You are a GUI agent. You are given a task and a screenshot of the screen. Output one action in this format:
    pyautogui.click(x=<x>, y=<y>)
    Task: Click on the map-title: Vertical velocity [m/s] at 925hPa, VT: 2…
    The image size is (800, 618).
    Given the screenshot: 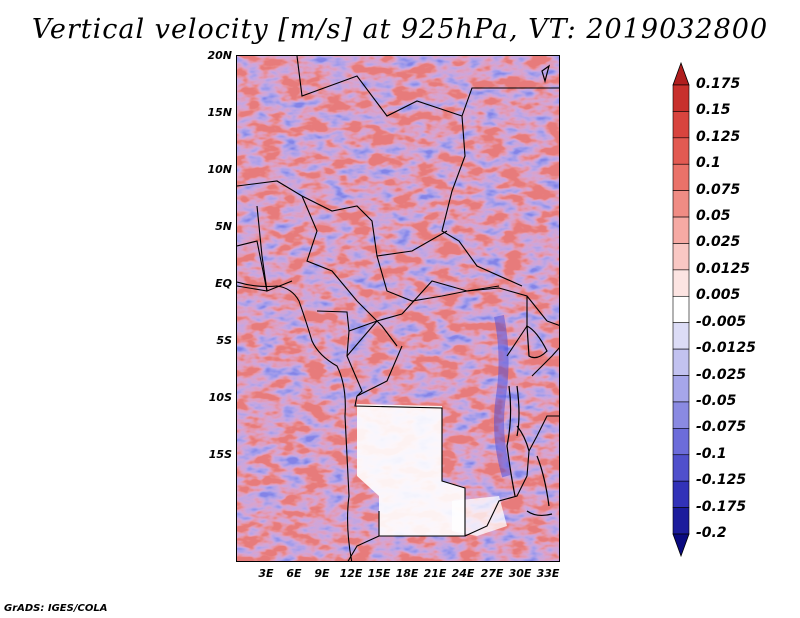 What is the action you would take?
    pyautogui.click(x=400, y=29)
    